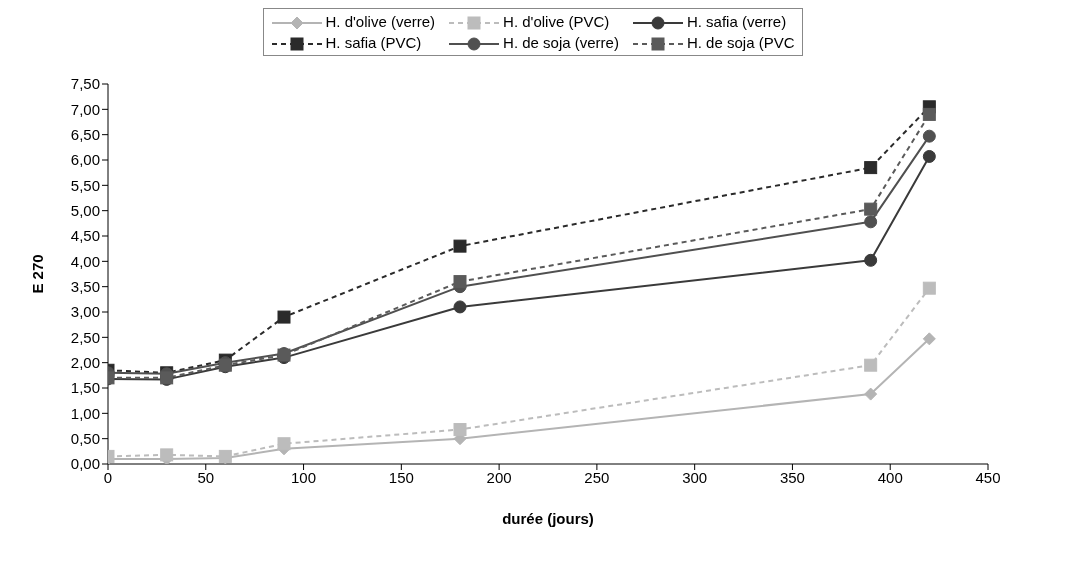  I want to click on y-tick-label: 6,00, so click(85, 160).